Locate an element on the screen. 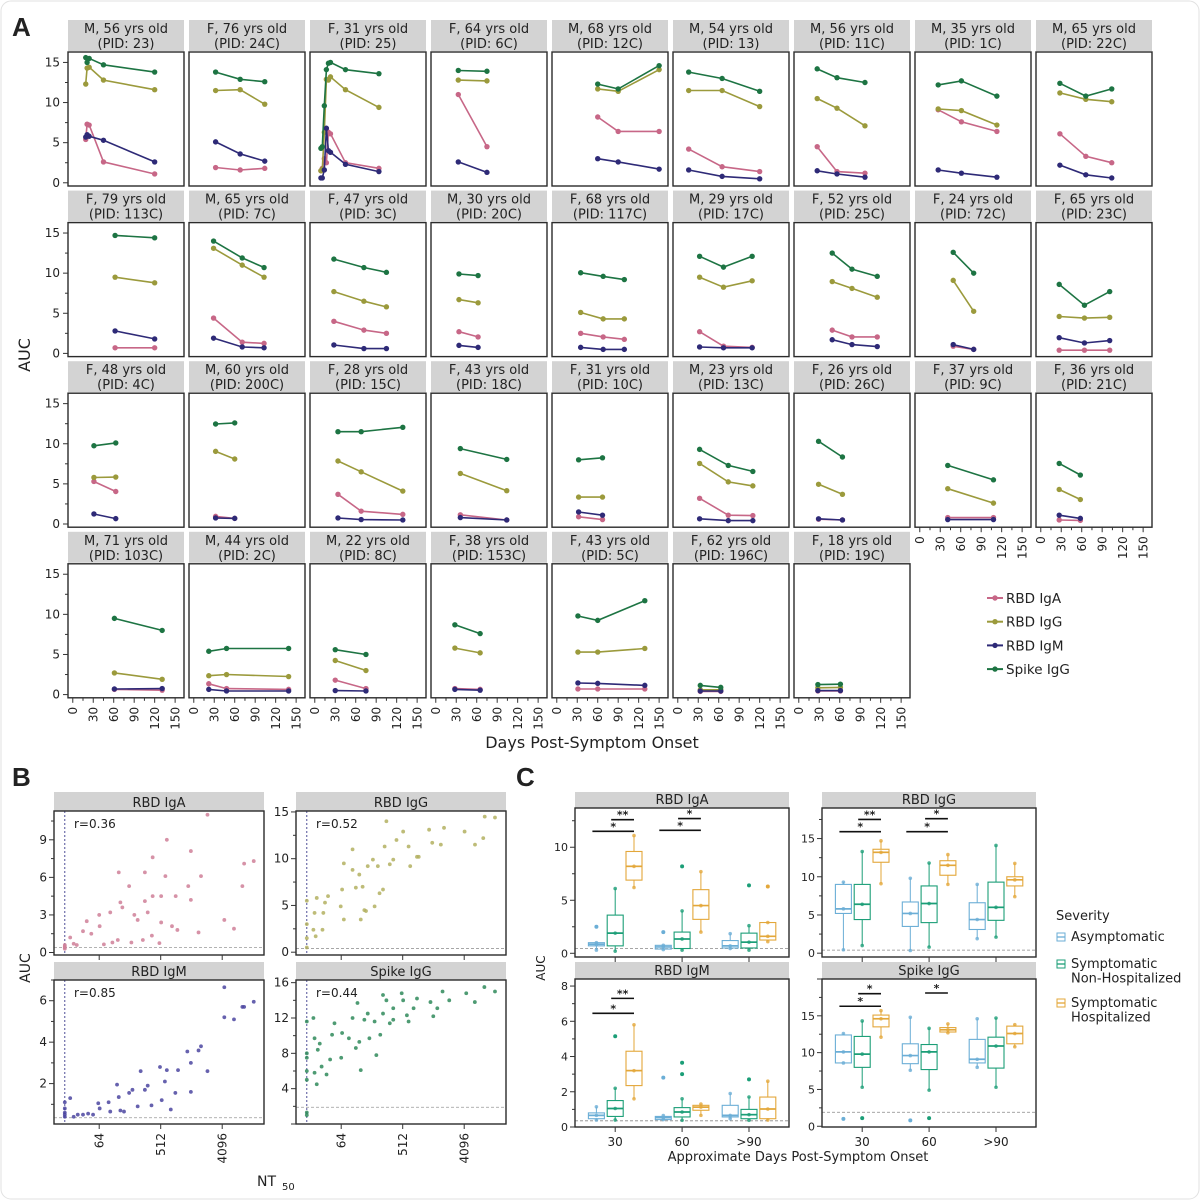  facet-title: Spike IgG is located at coordinates (400, 972).